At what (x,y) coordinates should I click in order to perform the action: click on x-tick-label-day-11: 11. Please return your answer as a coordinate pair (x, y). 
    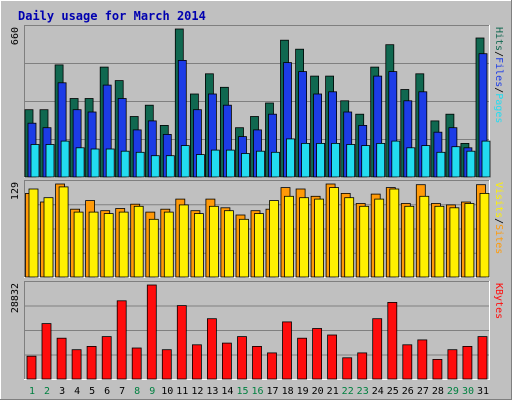
    Looking at the image, I should click on (182, 391).